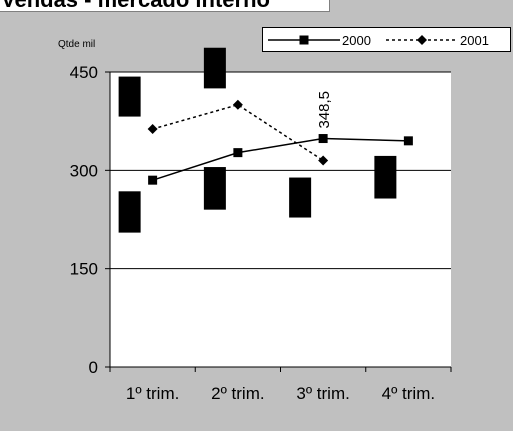 This screenshot has height=431, width=513. I want to click on legend-graphic: 2000 2001, so click(378, 40).